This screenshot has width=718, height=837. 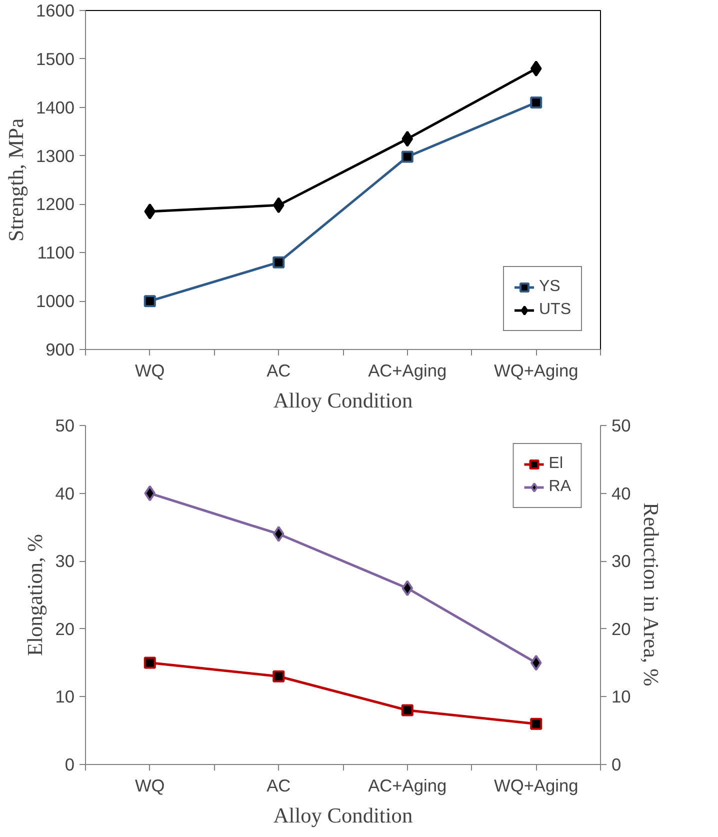 I want to click on y-tick-label: 50, so click(x=65, y=426).